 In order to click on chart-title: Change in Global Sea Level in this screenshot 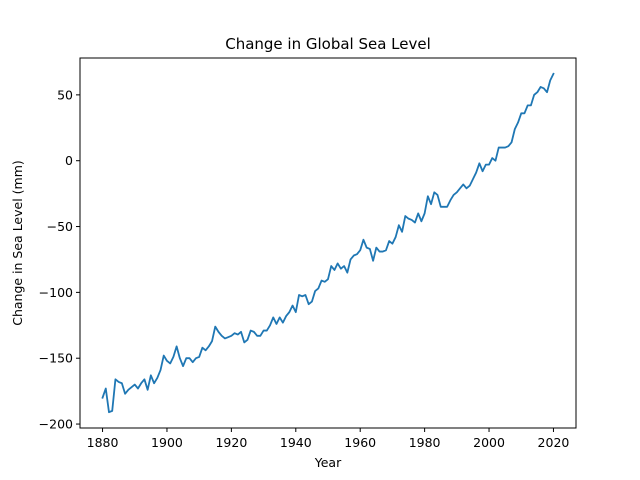, I will do `click(328, 44)`.